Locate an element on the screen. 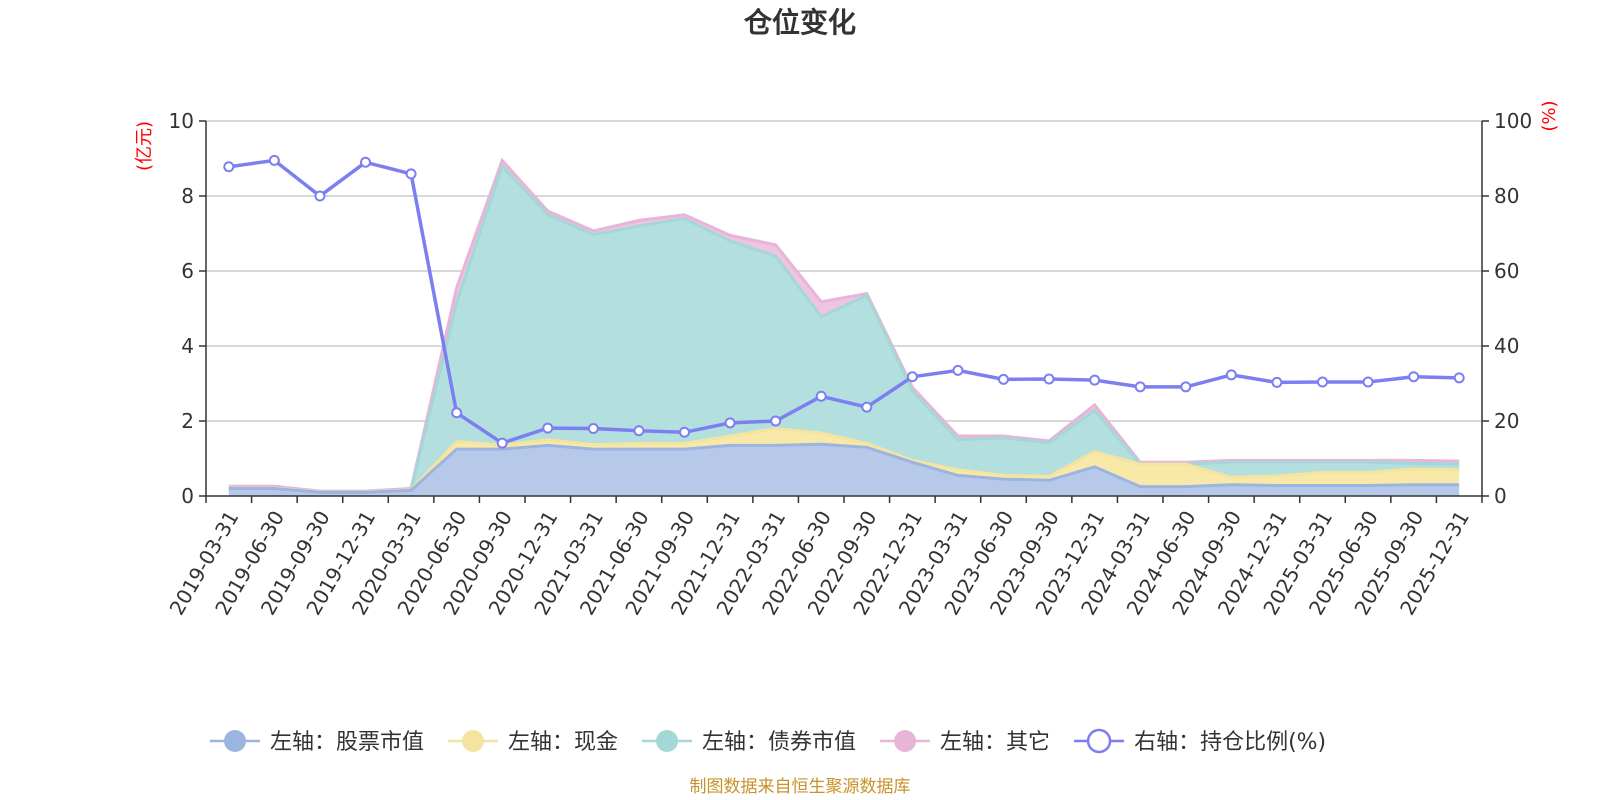  legend-label: 左轴：其它 is located at coordinates (995, 742).